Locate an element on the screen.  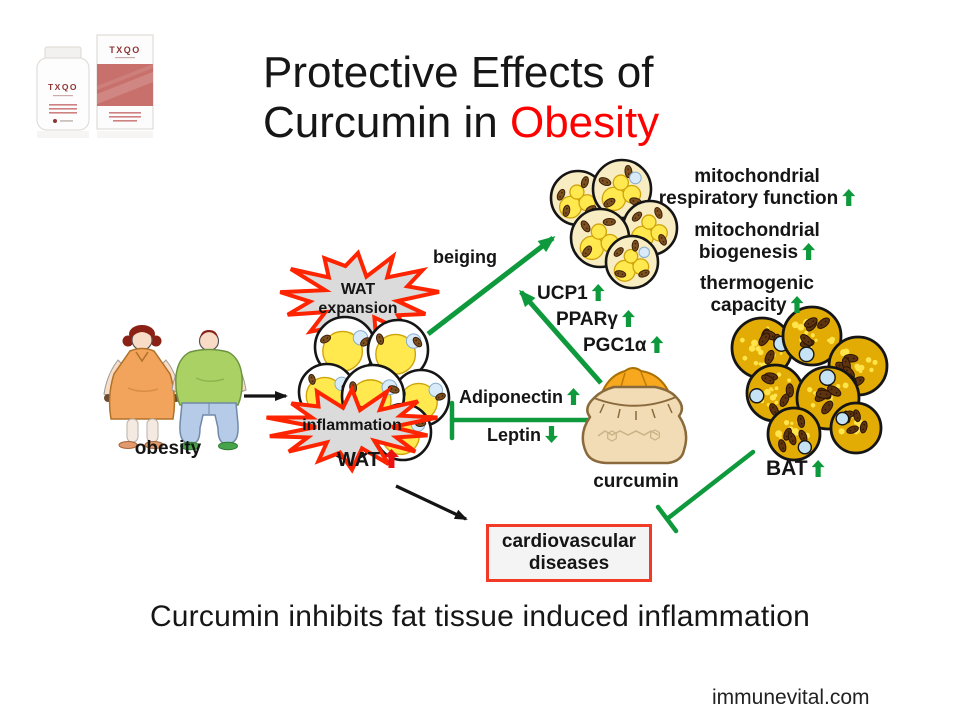
bat-brown-fat-cells is located at coordinates (809, 383).